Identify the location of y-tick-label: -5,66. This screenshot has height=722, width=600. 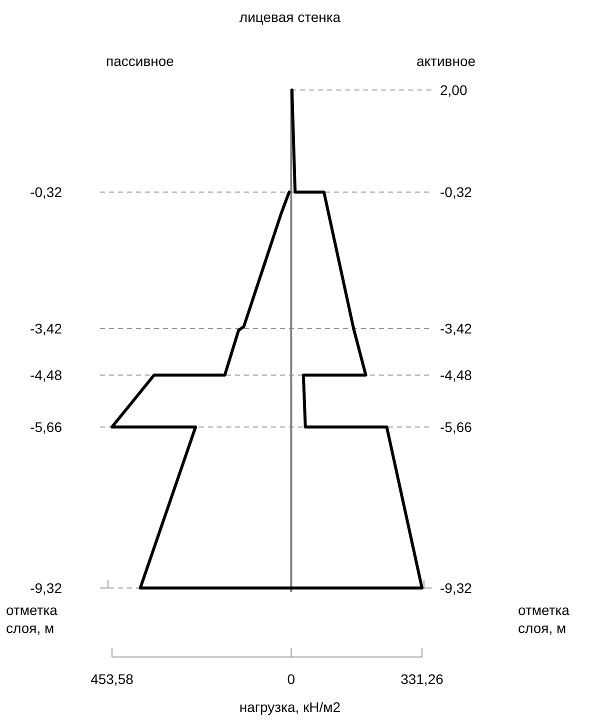
(46, 426).